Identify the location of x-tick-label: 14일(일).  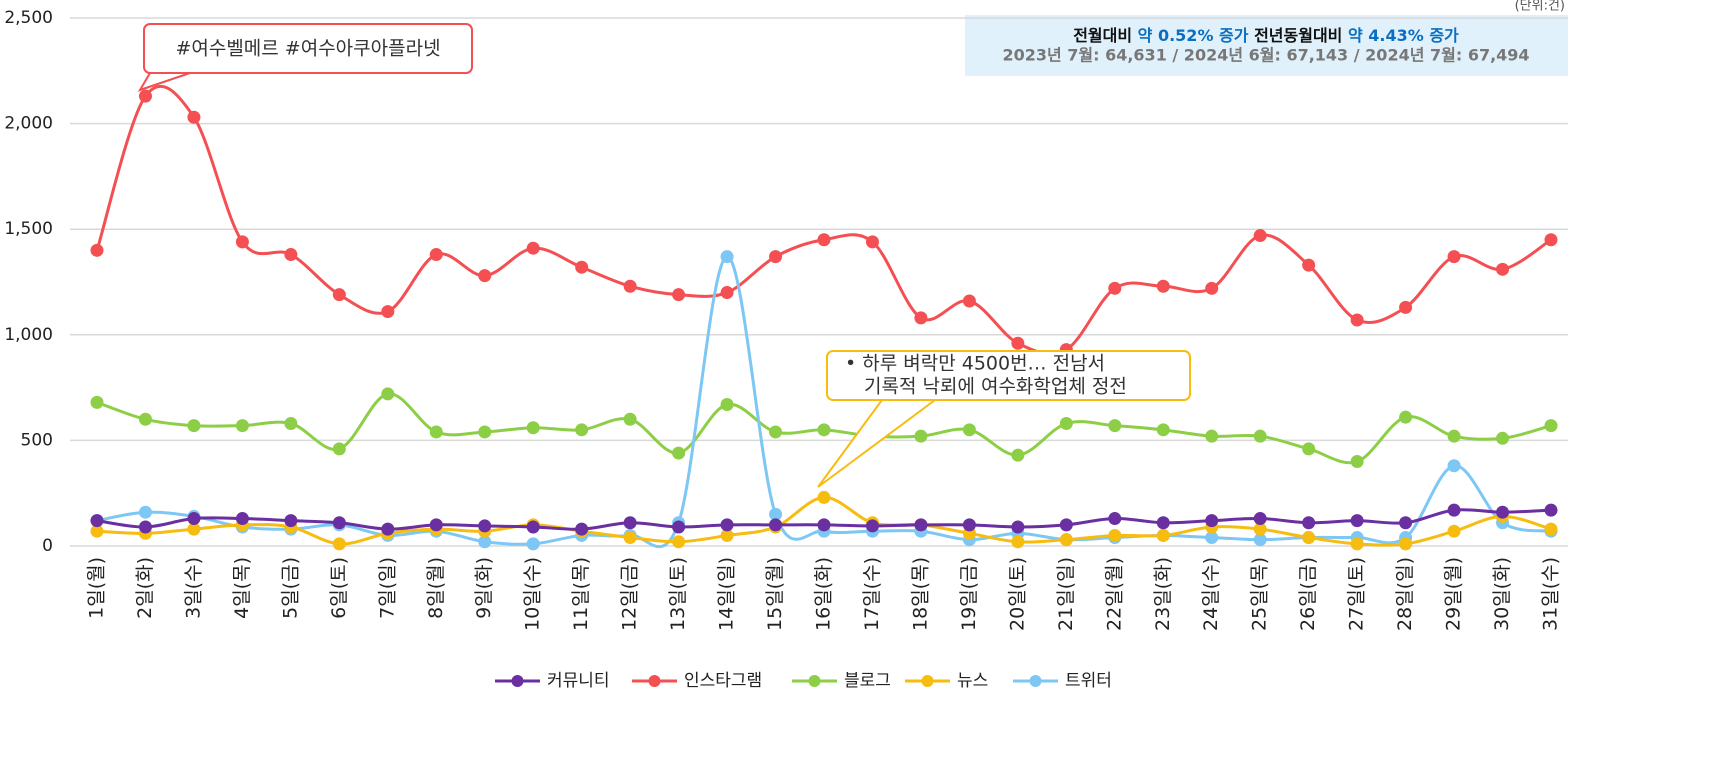
(727, 594).